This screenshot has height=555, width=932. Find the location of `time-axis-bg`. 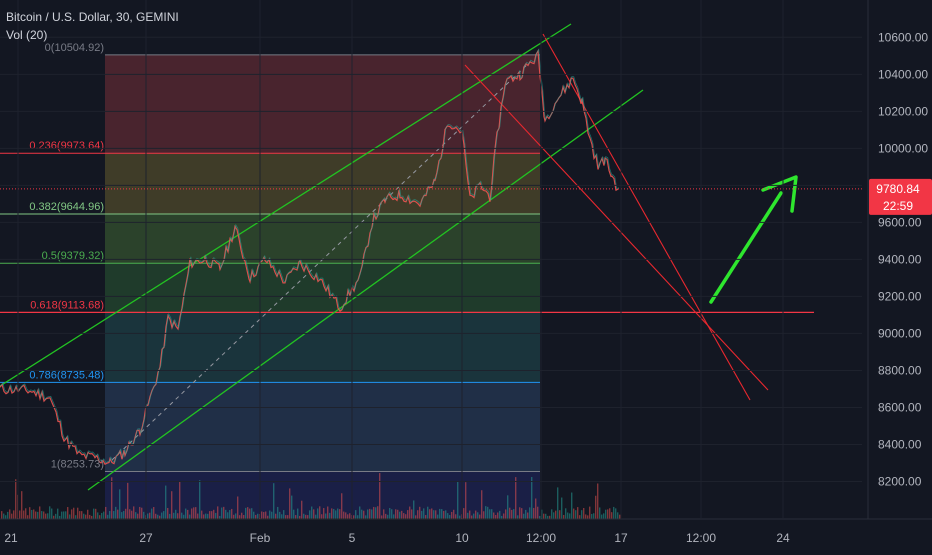

time-axis-bg is located at coordinates (466, 534).